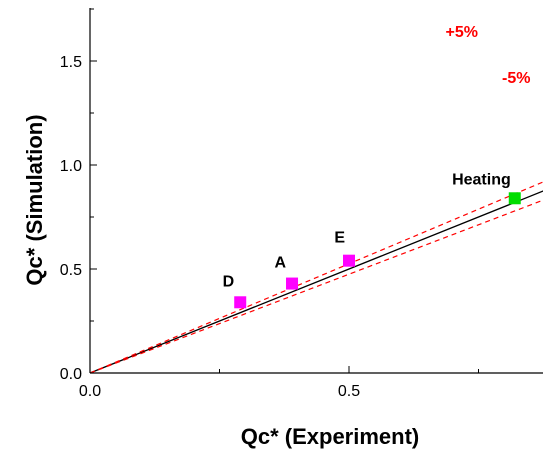 The image size is (543, 458). Describe the element at coordinates (90, 391) in the screenshot. I see `x-tick-label: 0.0` at that location.